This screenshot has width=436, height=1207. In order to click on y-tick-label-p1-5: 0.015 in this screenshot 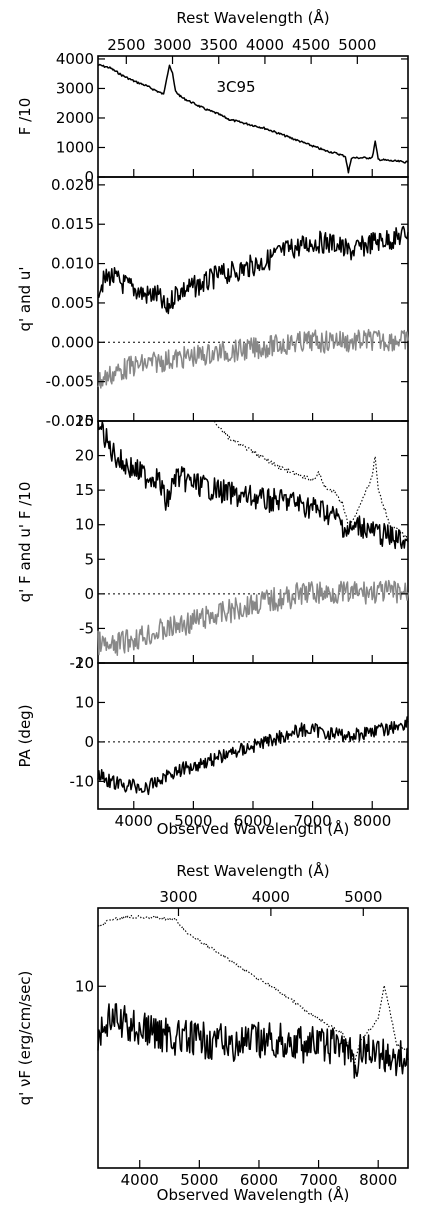, I will do `click(72, 224)`.